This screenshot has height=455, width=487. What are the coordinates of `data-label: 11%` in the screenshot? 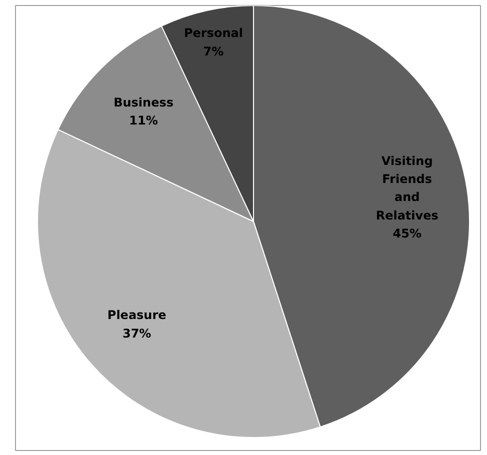 It's located at (143, 121).